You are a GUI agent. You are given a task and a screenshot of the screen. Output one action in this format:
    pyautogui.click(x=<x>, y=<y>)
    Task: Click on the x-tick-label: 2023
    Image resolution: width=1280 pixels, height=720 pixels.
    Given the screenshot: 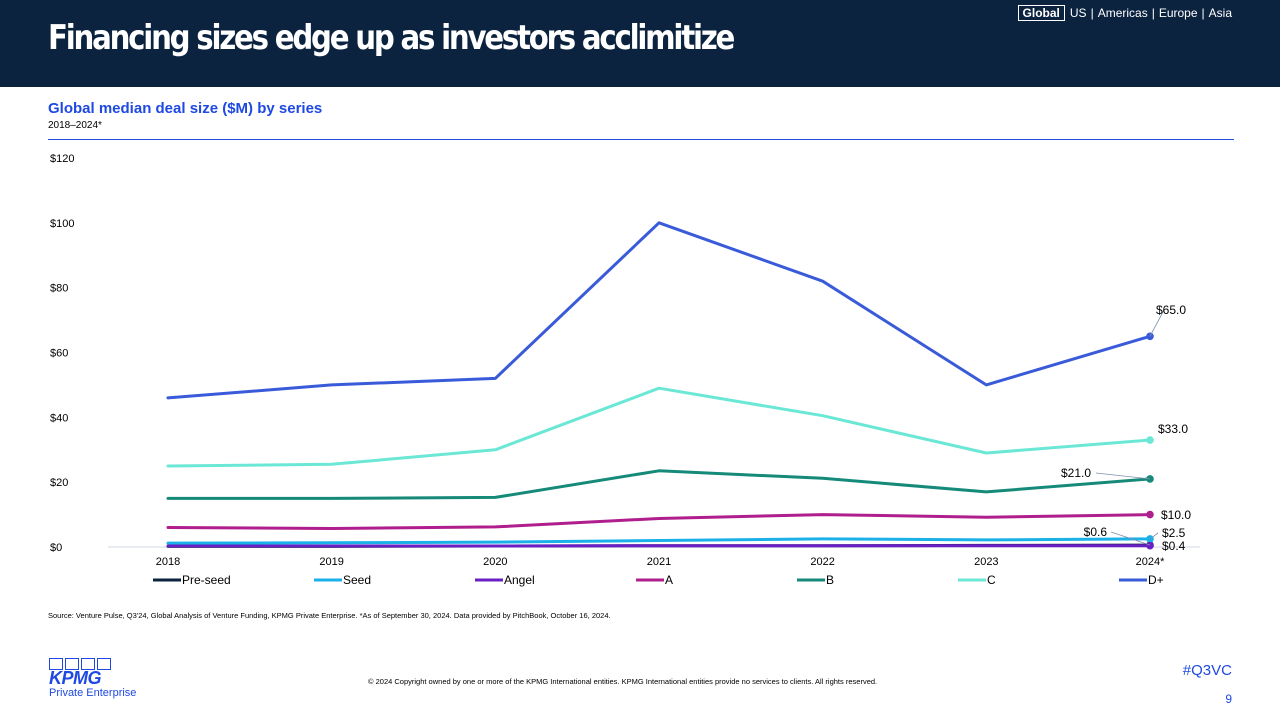 What is the action you would take?
    pyautogui.click(x=986, y=562)
    